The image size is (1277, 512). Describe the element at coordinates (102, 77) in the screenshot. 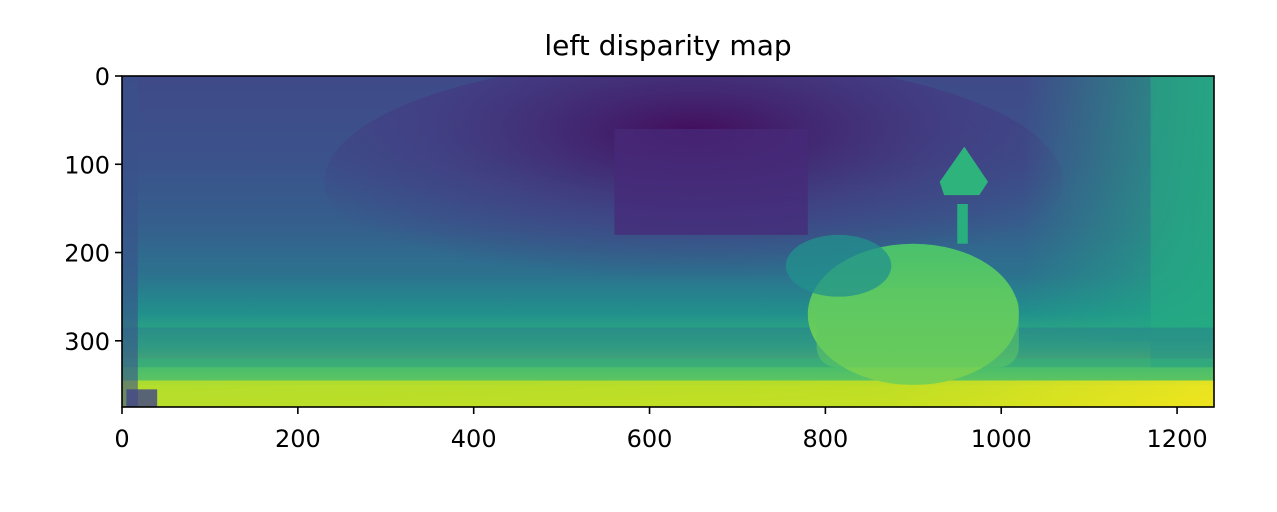

I see `y-tick-label: 0` at that location.